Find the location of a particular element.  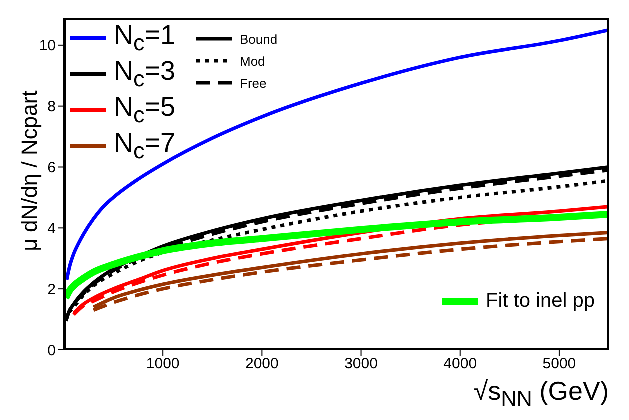

legend-label: Free is located at coordinates (253, 83).